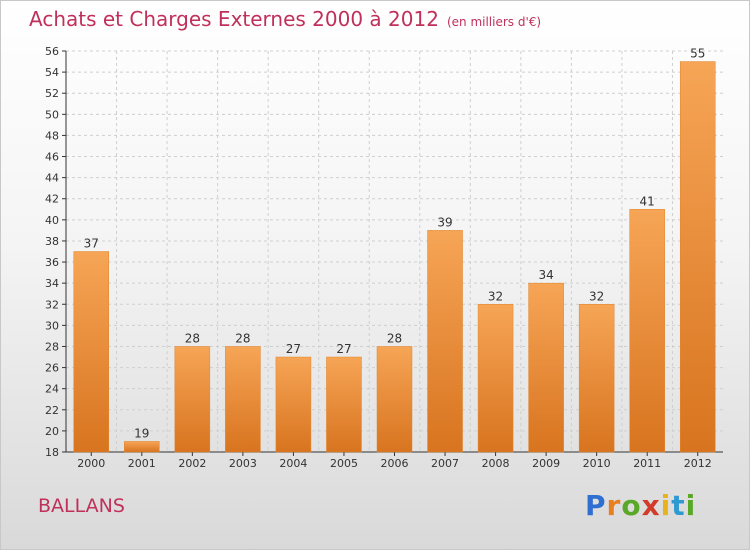 The height and width of the screenshot is (550, 750). What do you see at coordinates (52, 114) in the screenshot?
I see `y-tick-label: 50` at bounding box center [52, 114].